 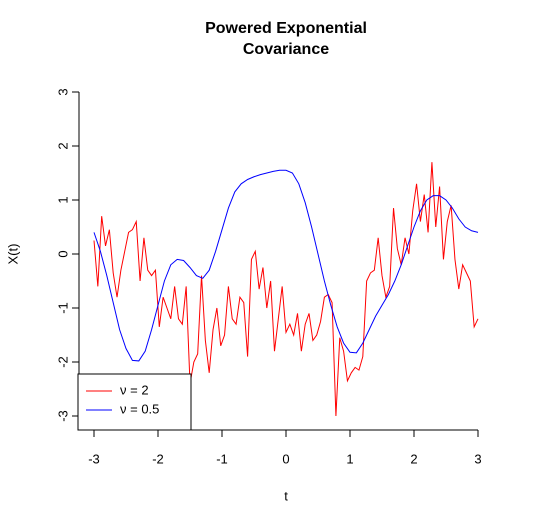 What do you see at coordinates (285, 458) in the screenshot?
I see `x-tick-label: 0` at bounding box center [285, 458].